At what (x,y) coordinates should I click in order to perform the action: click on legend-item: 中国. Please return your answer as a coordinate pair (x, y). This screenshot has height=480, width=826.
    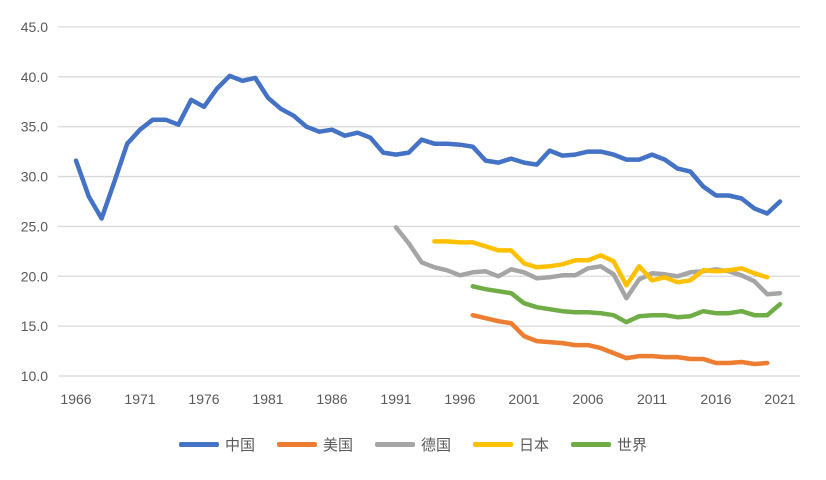
    Looking at the image, I should click on (216, 444).